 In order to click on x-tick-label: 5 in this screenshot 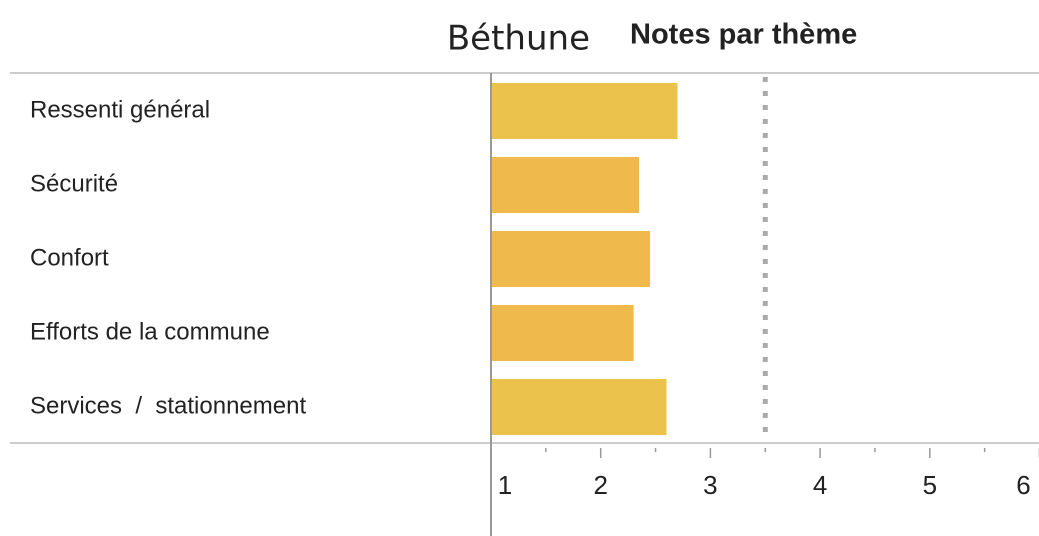, I will do `click(930, 485)`.